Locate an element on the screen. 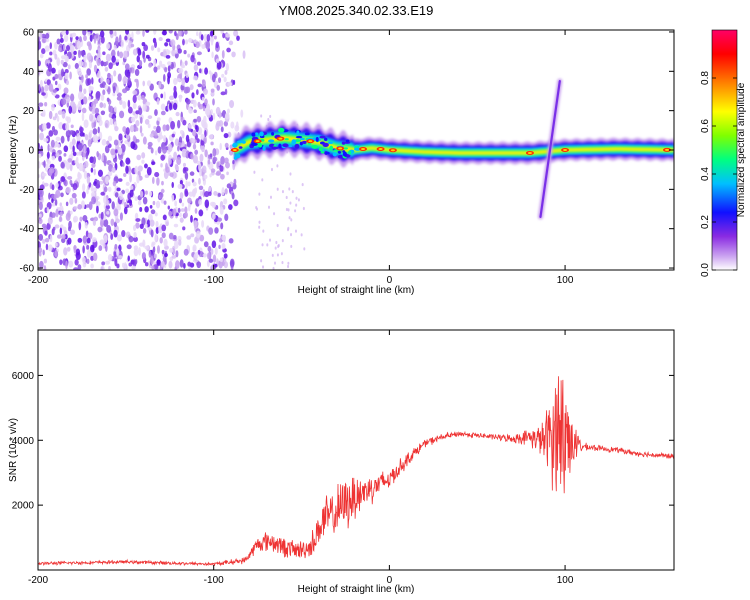 The height and width of the screenshot is (600, 750). y-tick-label: 6000 is located at coordinates (23, 376).